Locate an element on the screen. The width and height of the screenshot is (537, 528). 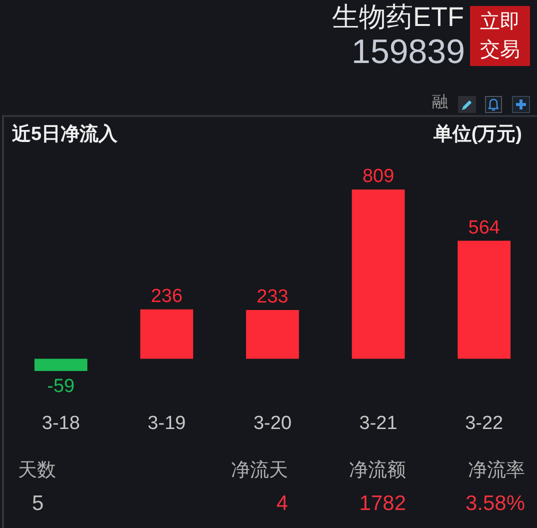
x-tick-label: 3-21 is located at coordinates (378, 423).